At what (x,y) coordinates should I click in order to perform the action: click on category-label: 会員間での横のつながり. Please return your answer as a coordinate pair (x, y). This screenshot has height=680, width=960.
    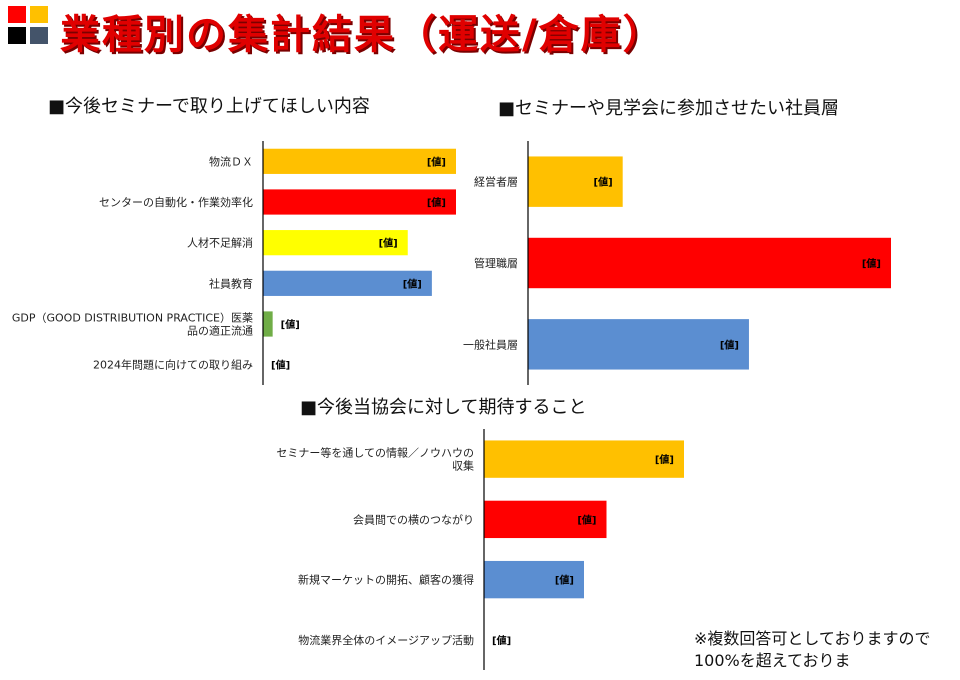
    Looking at the image, I should click on (413, 519).